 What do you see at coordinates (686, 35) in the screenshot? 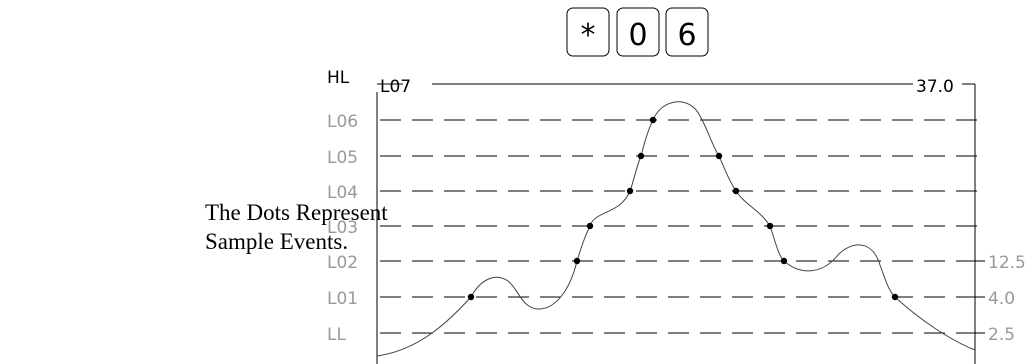
I see `key-six-label: 6` at bounding box center [686, 35].